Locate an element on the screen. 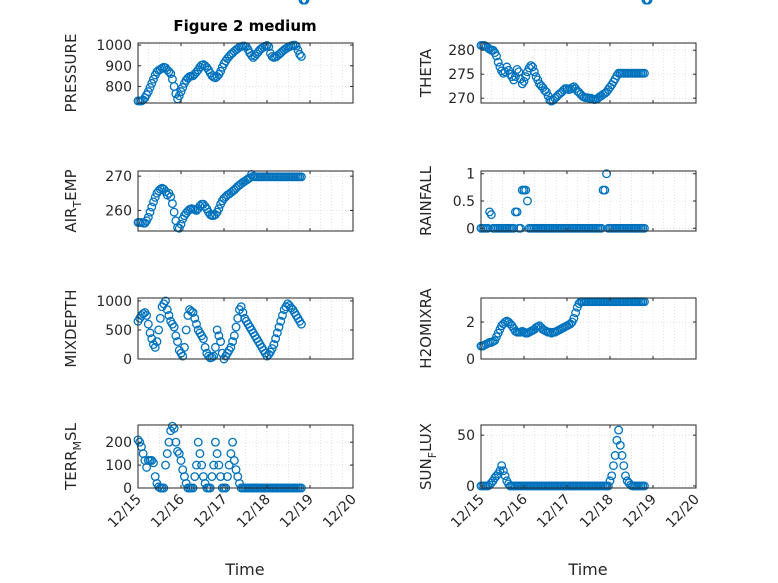  terr_msl-plot-area is located at coordinates (245, 456).